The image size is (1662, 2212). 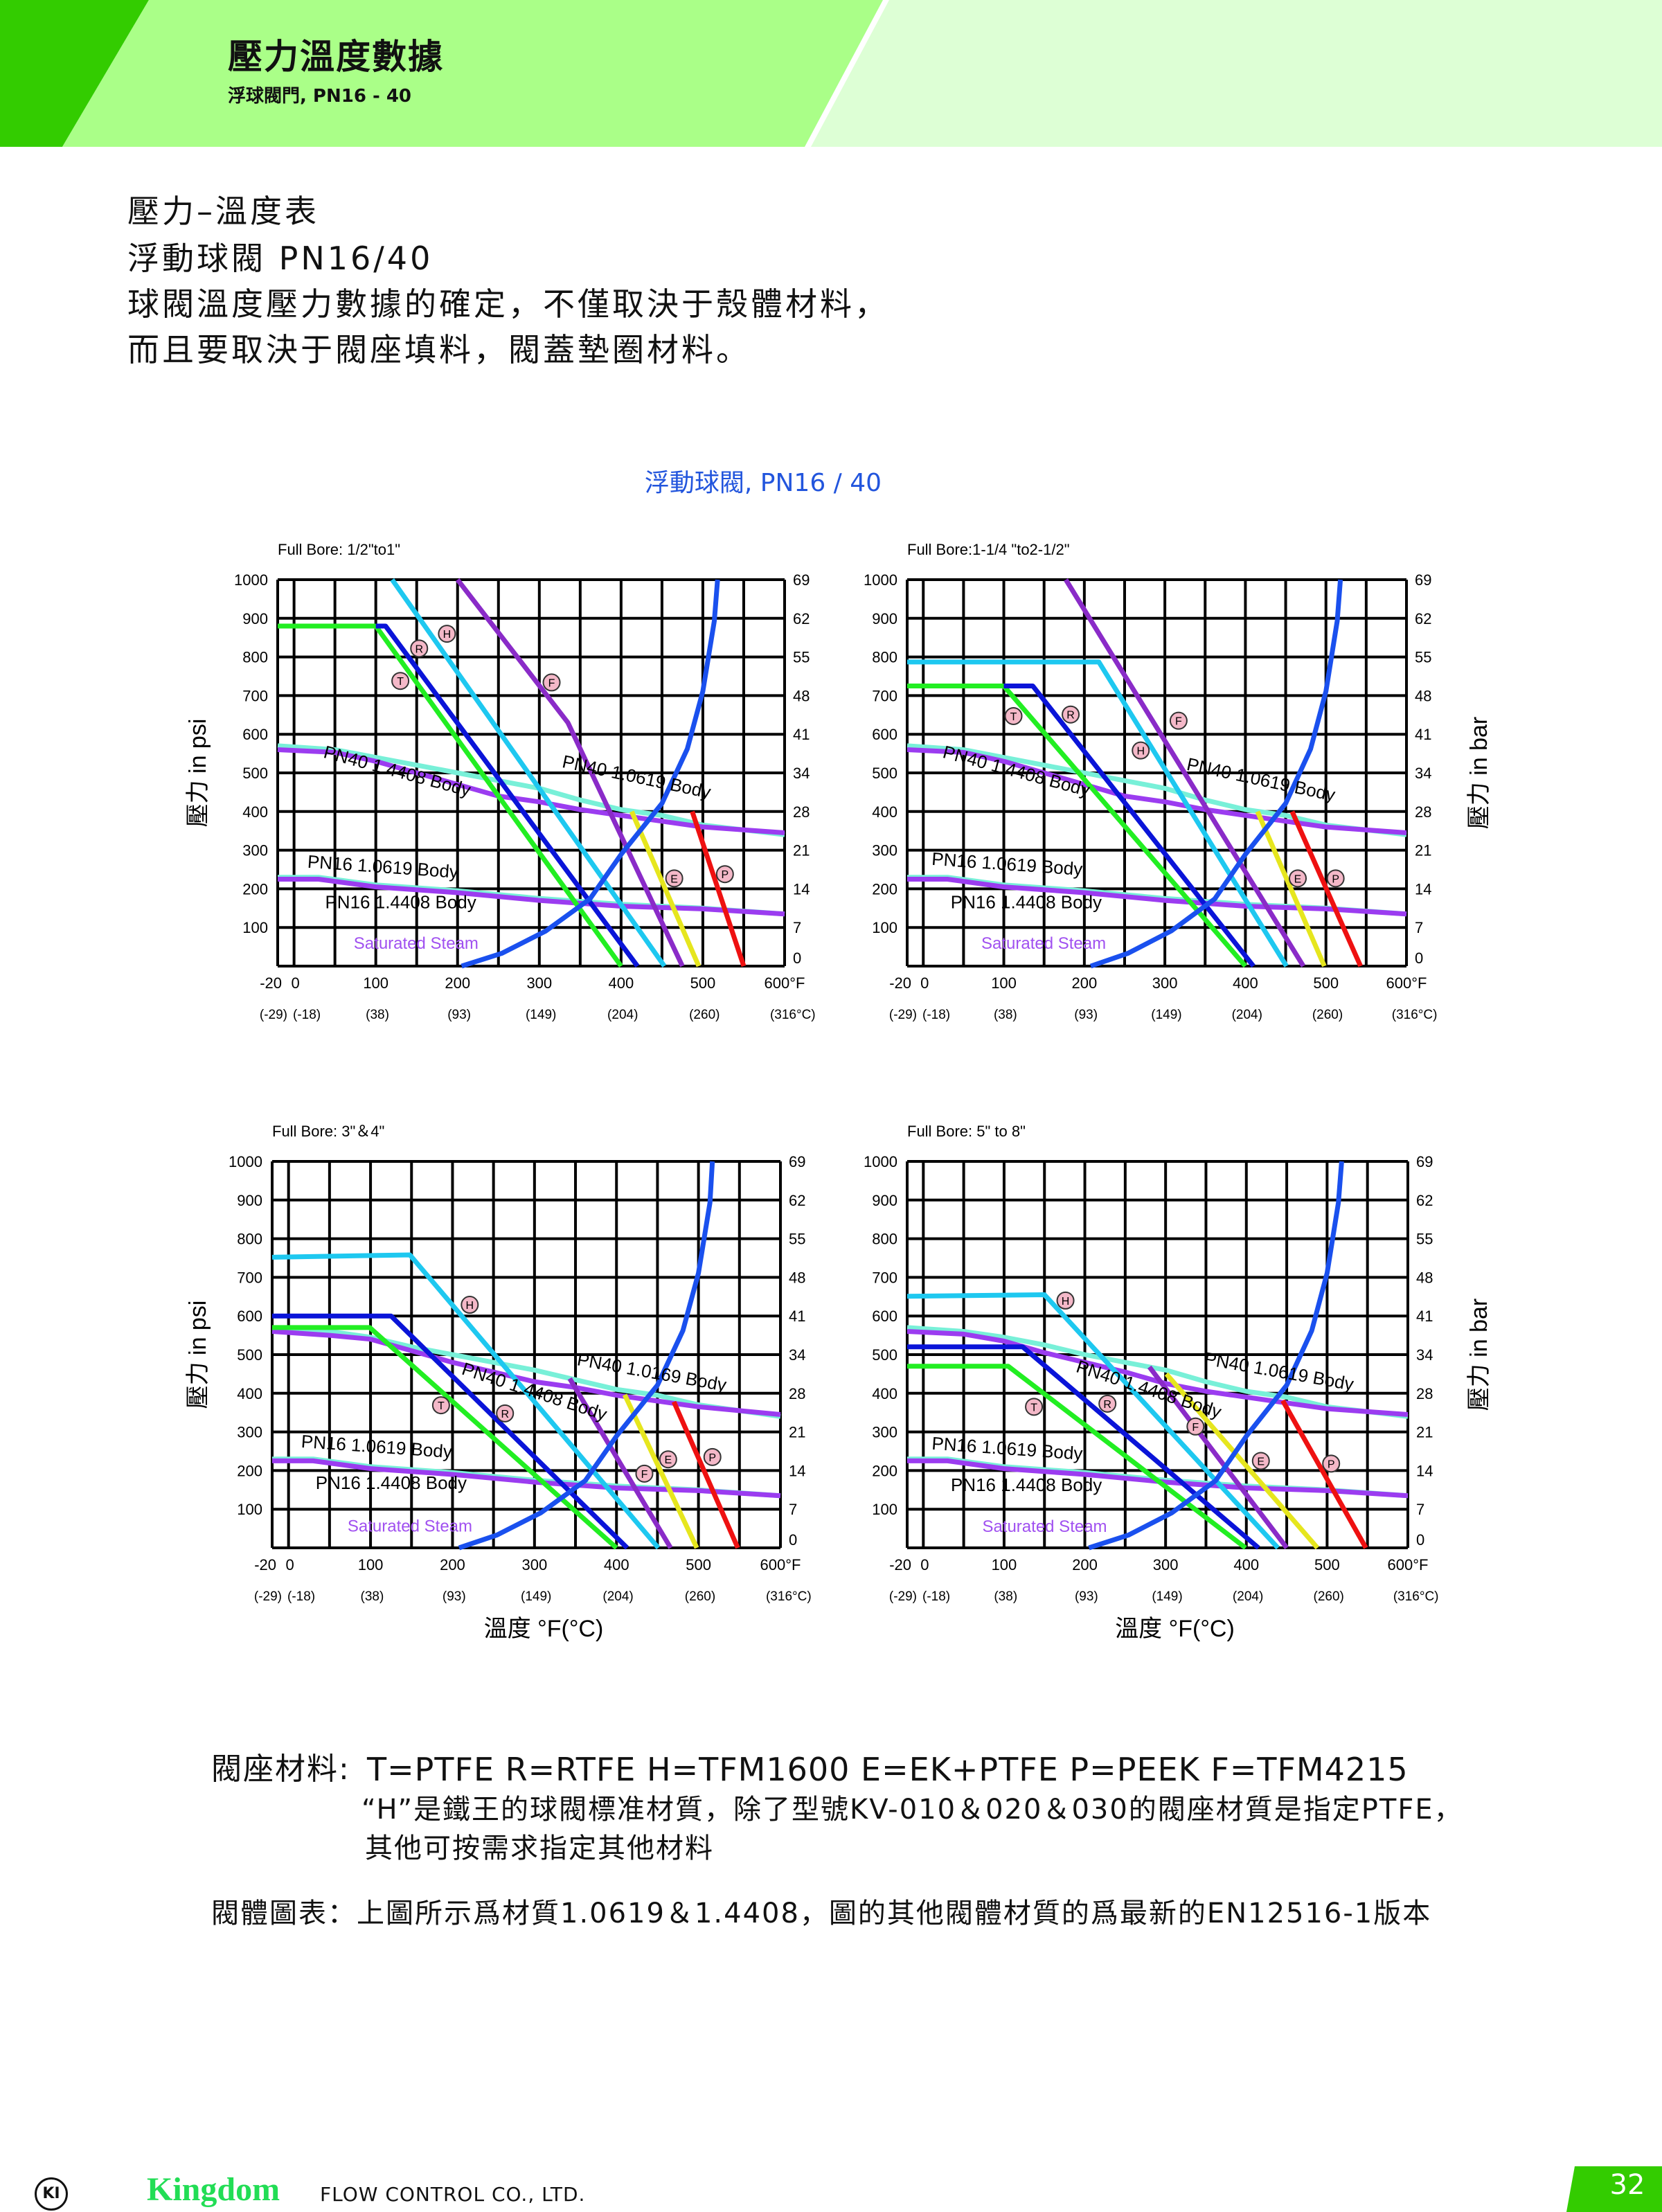 What do you see at coordinates (213, 2189) in the screenshot?
I see `brand-name: Kingdom` at bounding box center [213, 2189].